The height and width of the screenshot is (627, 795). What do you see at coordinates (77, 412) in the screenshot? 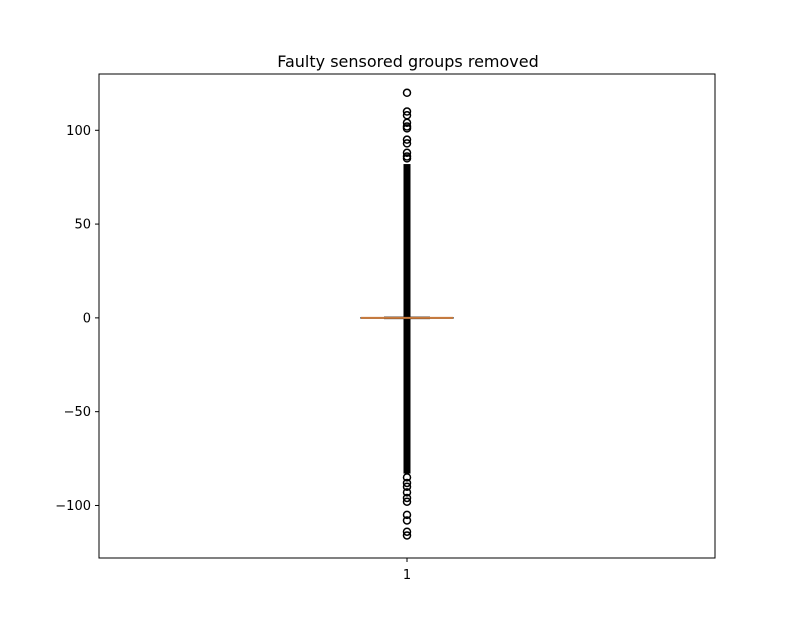
I see `y-tick-label: −50` at bounding box center [77, 412].